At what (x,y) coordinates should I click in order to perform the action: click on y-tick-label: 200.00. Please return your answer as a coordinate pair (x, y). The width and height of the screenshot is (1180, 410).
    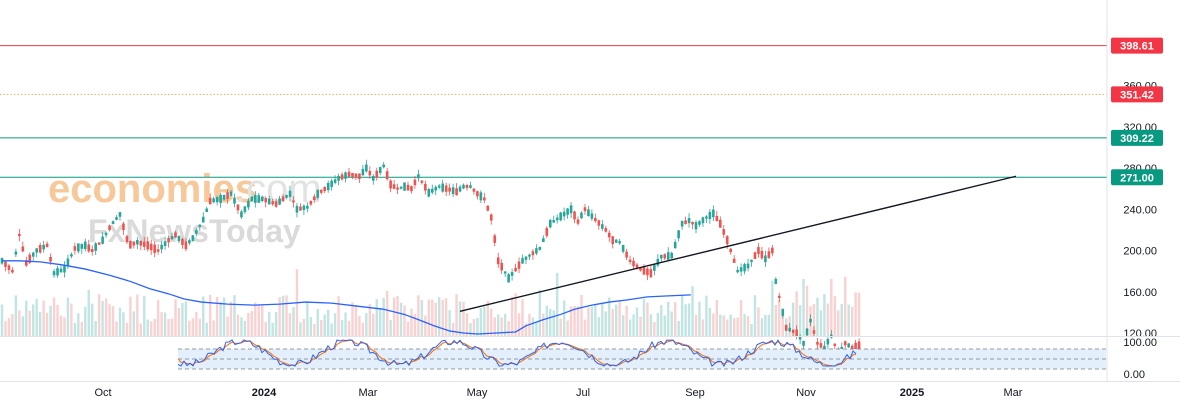
    Looking at the image, I should click on (1140, 252).